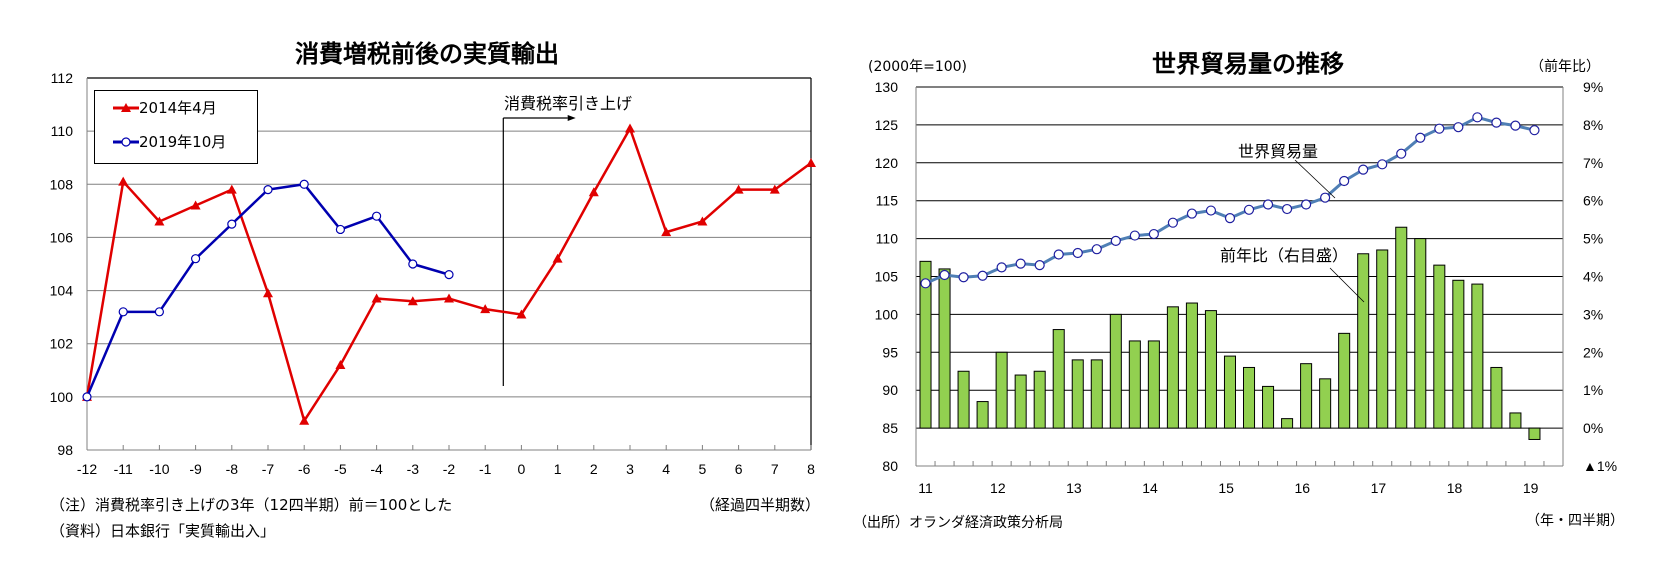 The width and height of the screenshot is (1658, 580). I want to click on svg-text: 106, so click(62, 237).